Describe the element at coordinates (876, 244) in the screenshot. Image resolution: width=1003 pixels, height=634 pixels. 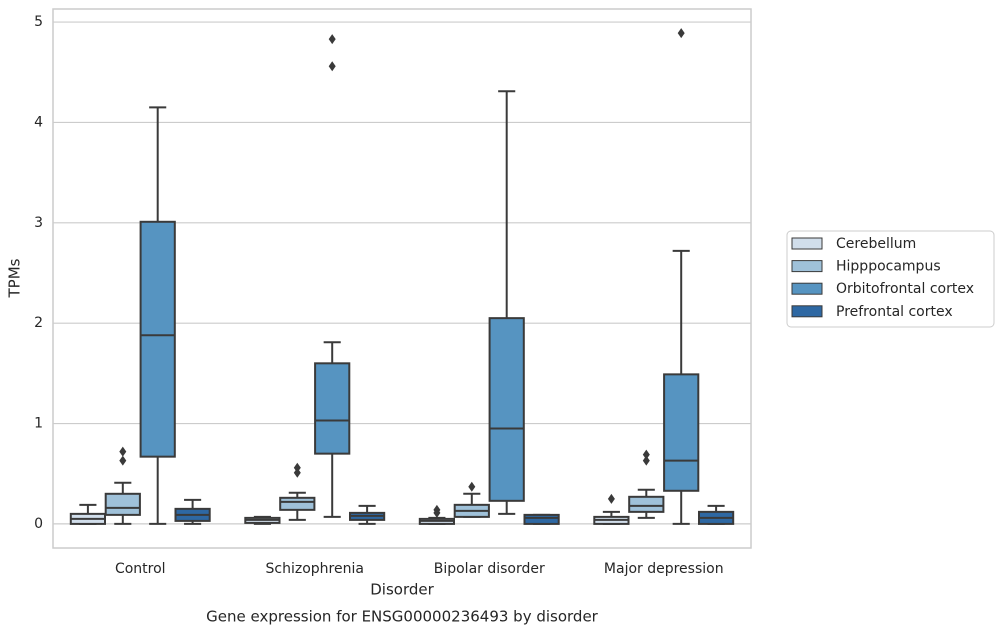
I see `legend-label: Cerebellum` at that location.